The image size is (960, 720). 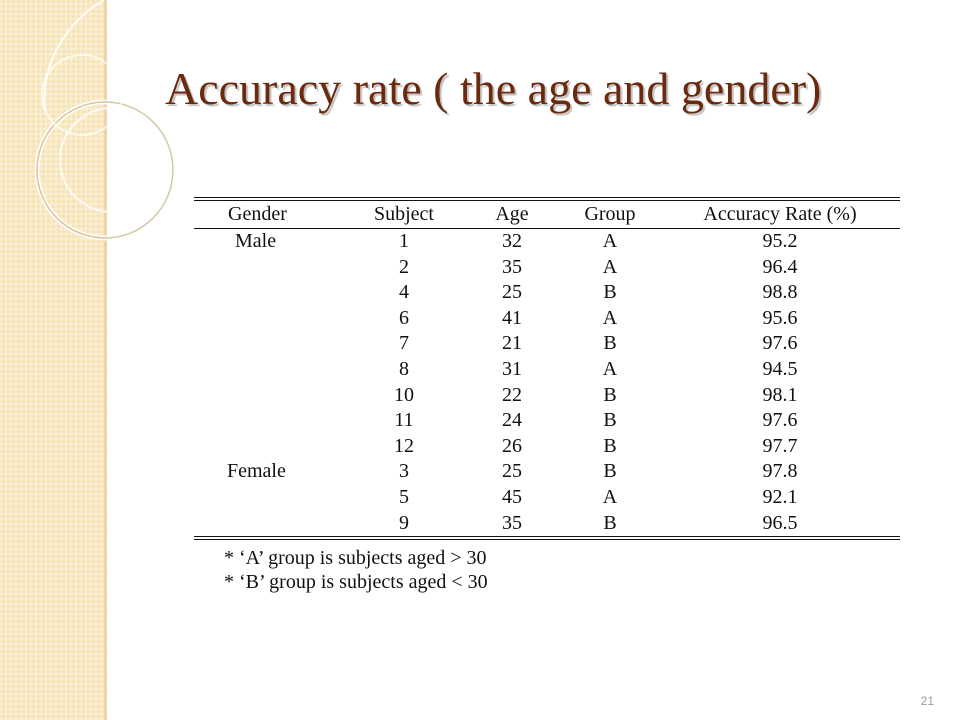 What do you see at coordinates (547, 242) in the screenshot?
I see `table-row: Male 1 32 A 95.2` at bounding box center [547, 242].